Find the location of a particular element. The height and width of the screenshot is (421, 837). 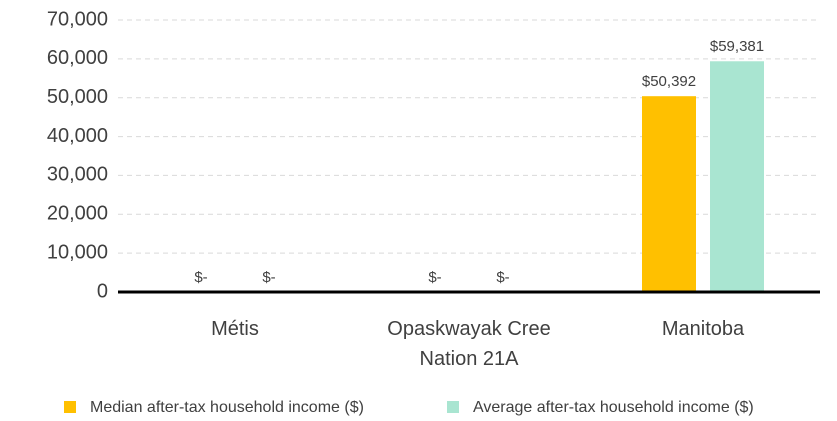

y-tick-label: 40,000 is located at coordinates (77, 136).